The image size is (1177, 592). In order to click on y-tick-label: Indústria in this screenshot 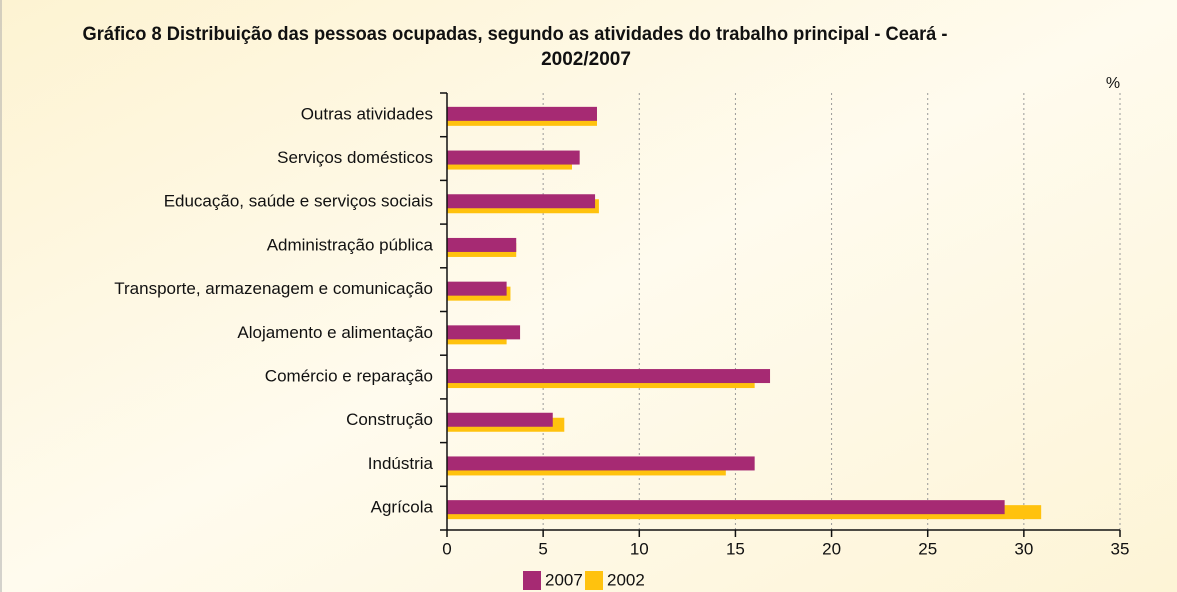, I will do `click(401, 463)`.